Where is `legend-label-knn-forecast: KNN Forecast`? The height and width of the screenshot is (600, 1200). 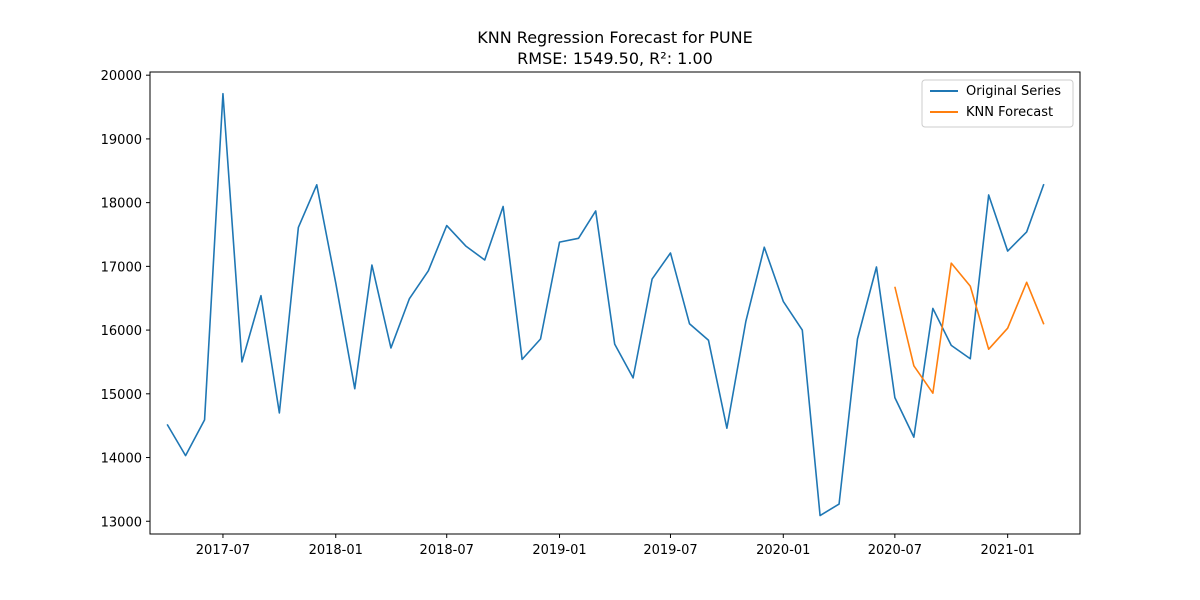 legend-label-knn-forecast: KNN Forecast is located at coordinates (1009, 112).